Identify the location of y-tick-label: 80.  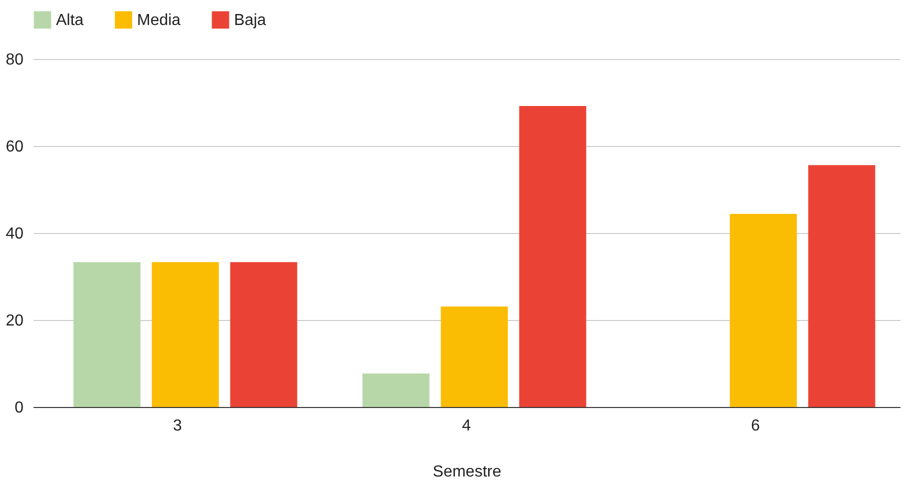
(15, 60).